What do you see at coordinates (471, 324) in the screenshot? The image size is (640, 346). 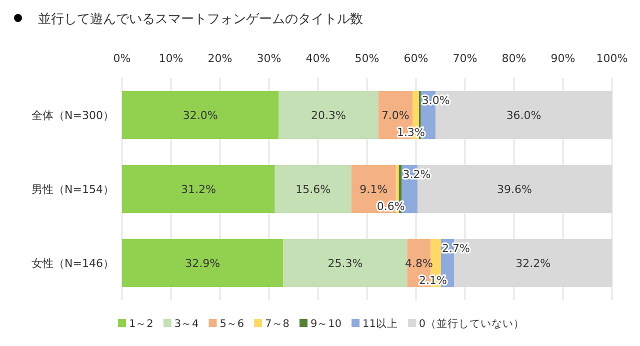 I see `legend-label: 0（並行していない）` at bounding box center [471, 324].